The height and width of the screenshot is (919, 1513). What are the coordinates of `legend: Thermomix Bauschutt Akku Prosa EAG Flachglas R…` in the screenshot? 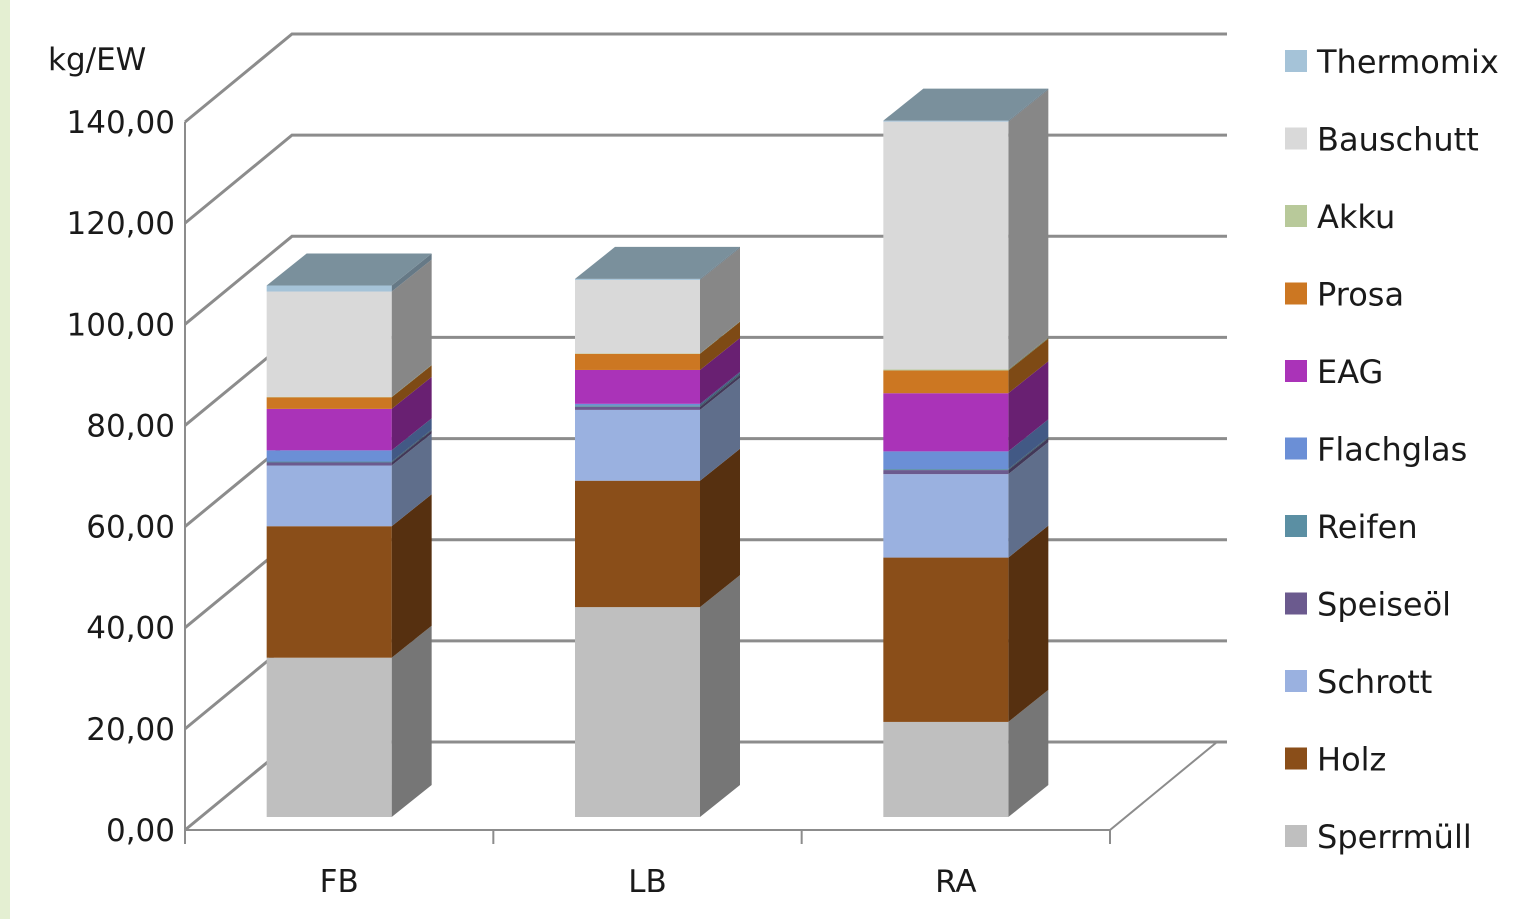 It's located at (1392, 449).